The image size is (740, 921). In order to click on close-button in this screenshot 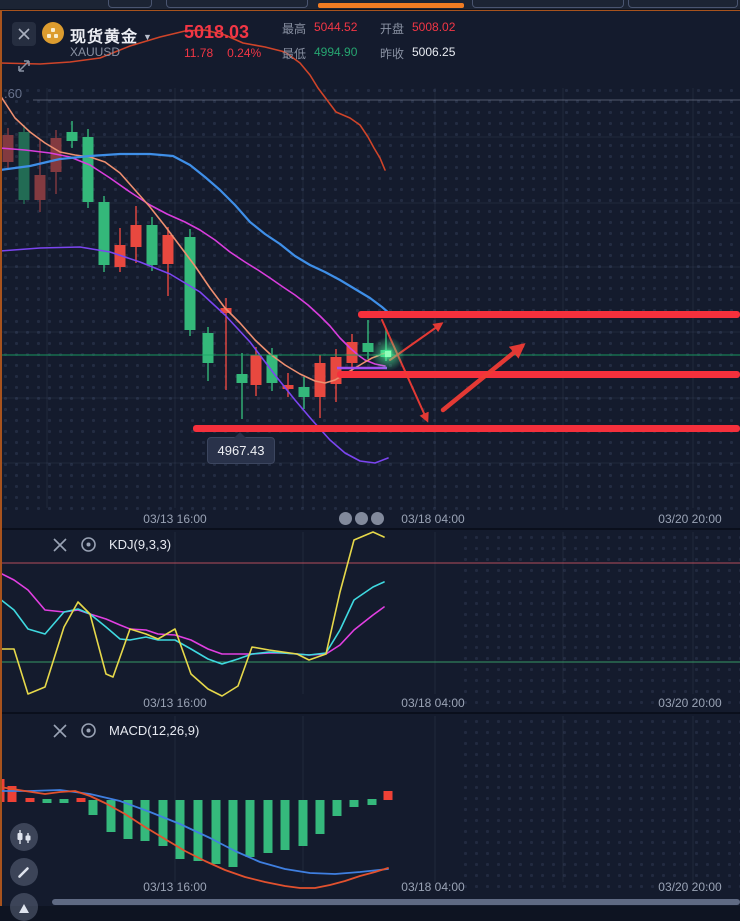, I will do `click(24, 34)`.